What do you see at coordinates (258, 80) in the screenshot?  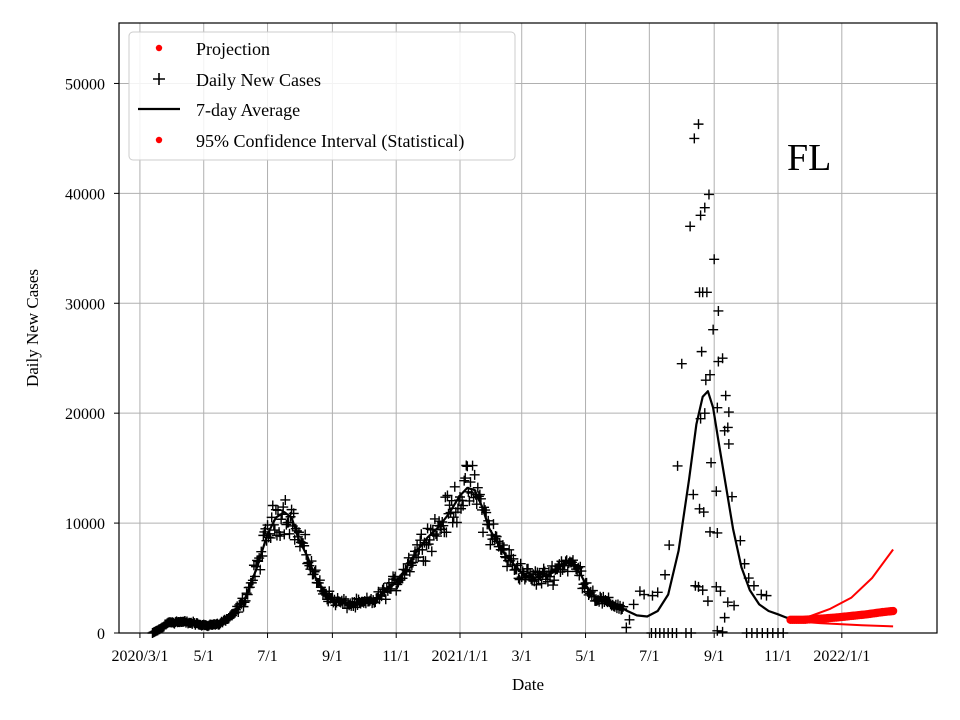 I see `legend-label-daily-new-cases: Daily New Cases` at bounding box center [258, 80].